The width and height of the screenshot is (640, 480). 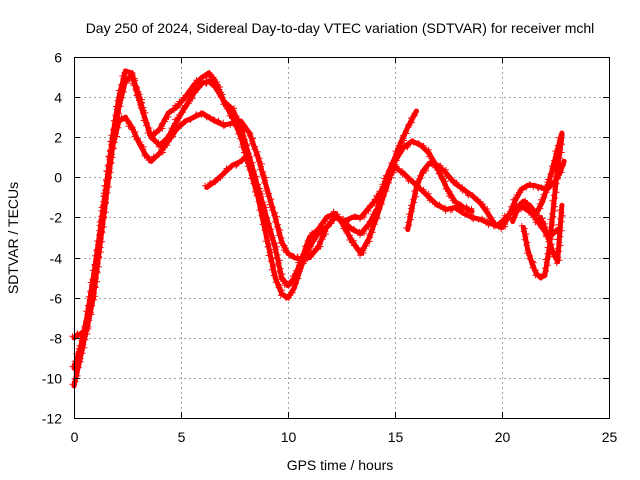 I want to click on x-tick-label: 10, so click(x=289, y=437).